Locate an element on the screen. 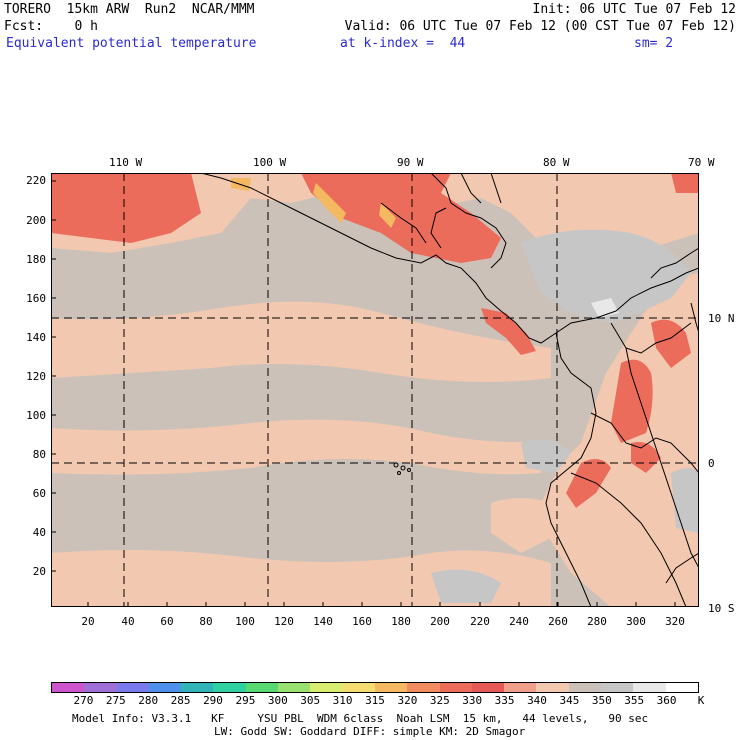 This screenshot has width=740, height=740. x-tick: 140 is located at coordinates (323, 621).